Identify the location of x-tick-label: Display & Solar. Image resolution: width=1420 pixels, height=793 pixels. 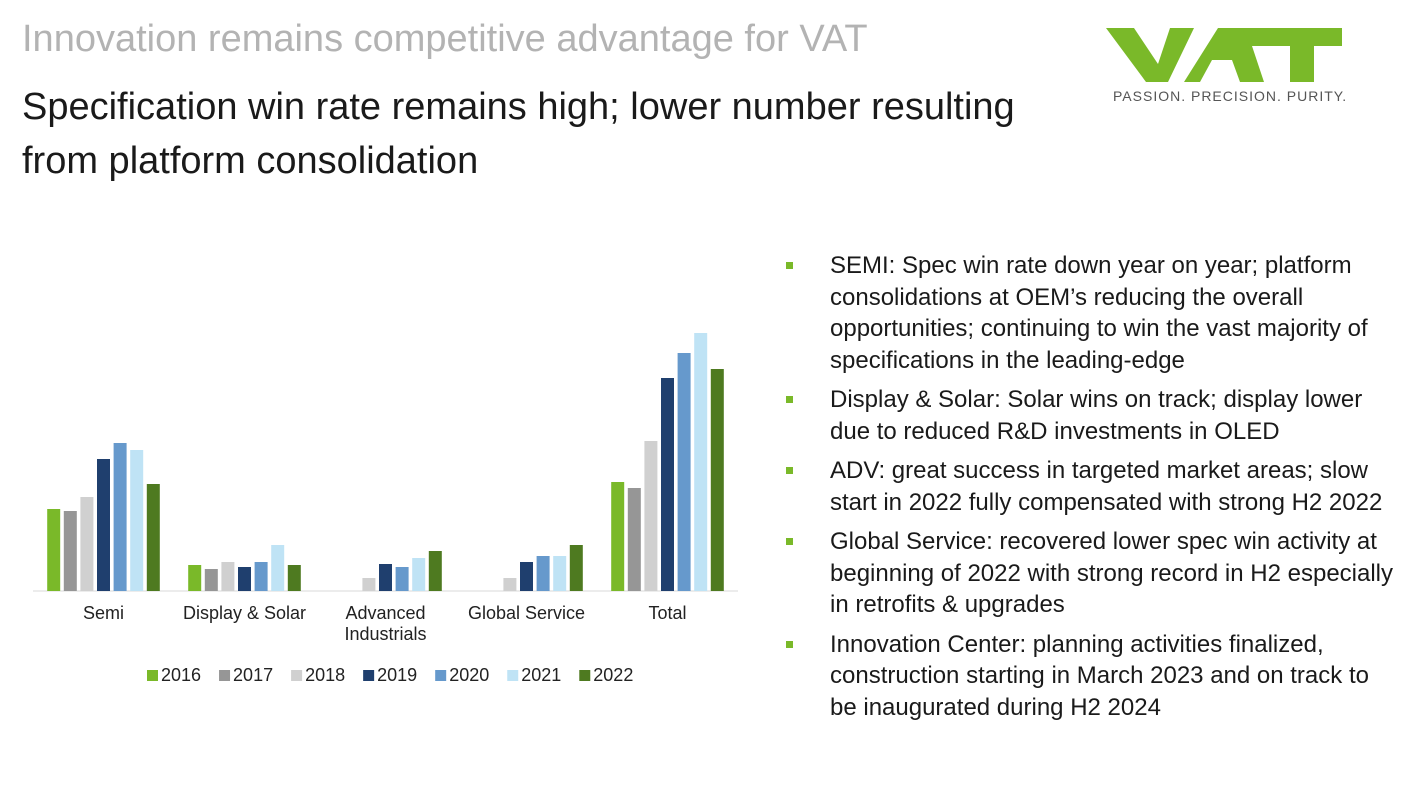
(244, 613).